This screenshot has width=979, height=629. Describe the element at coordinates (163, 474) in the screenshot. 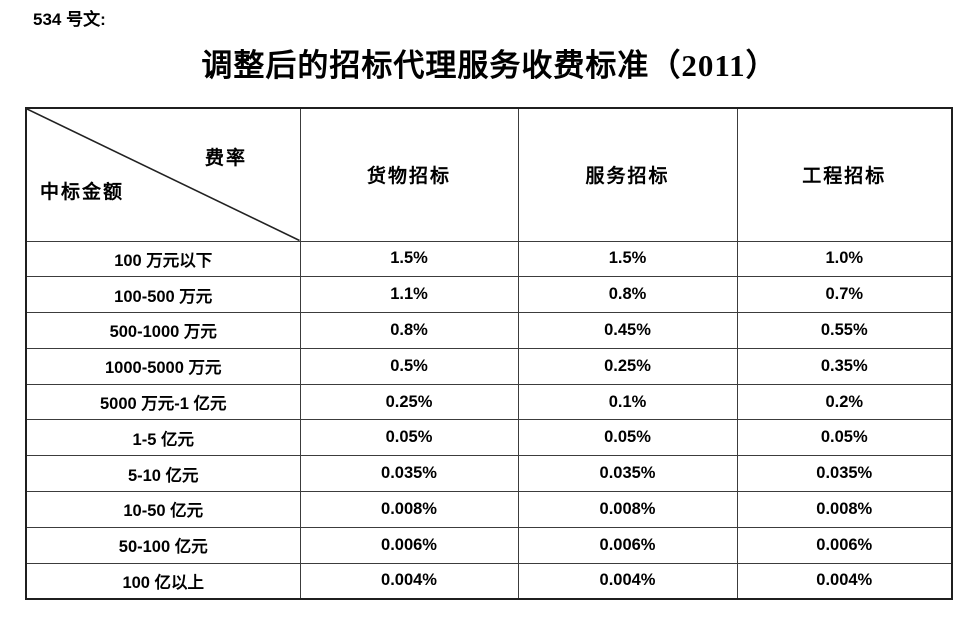

I see `amount-range-label: 5-10 亿元` at that location.